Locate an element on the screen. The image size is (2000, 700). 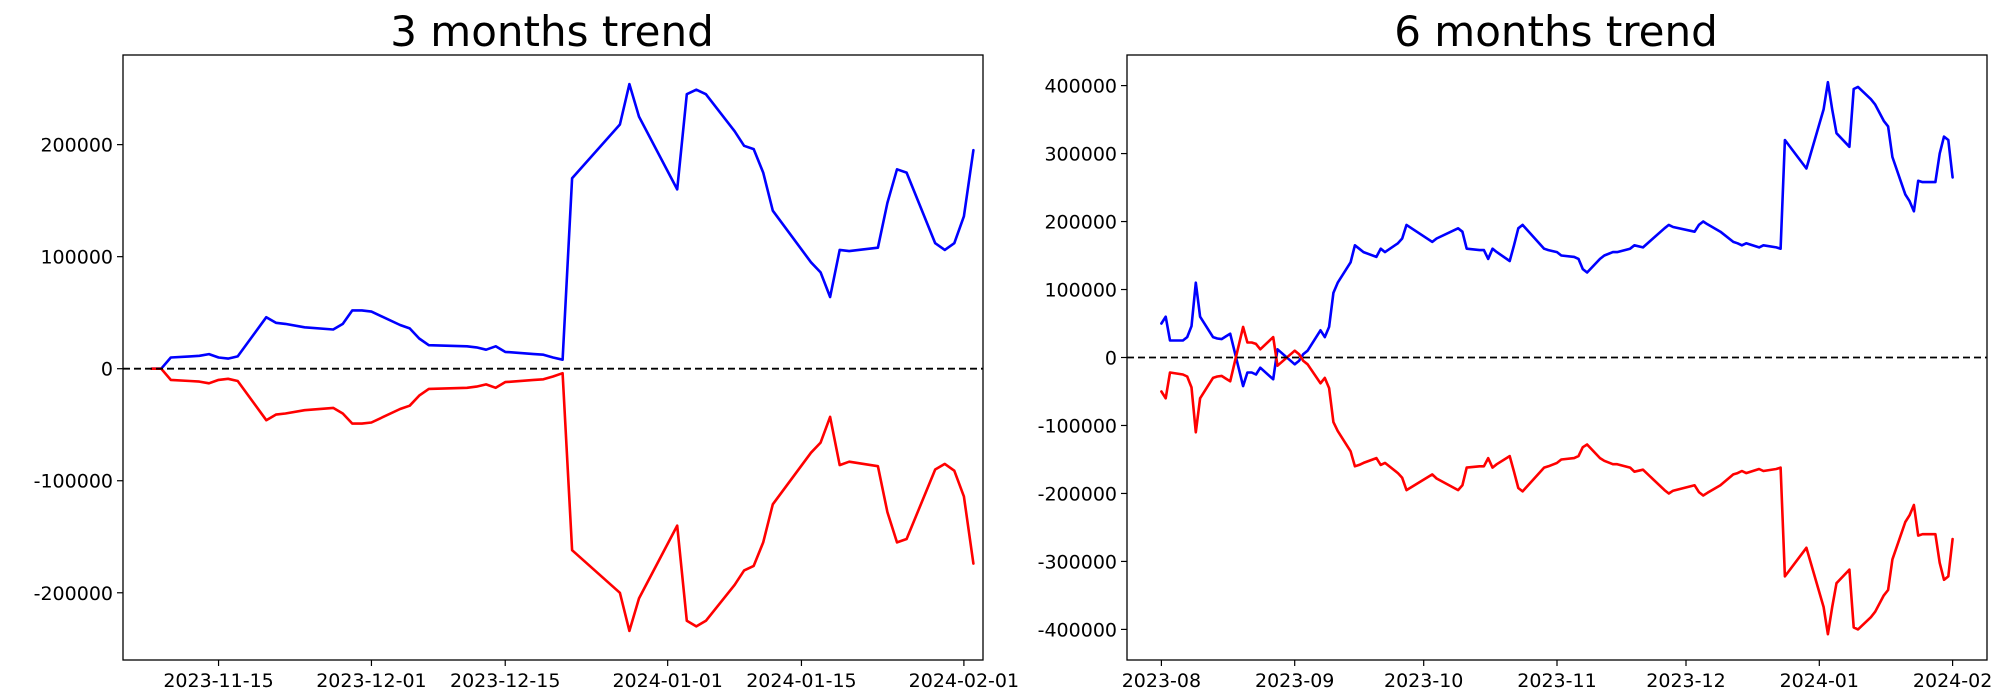
x-tick-label: 2024-02 is located at coordinates (1952, 681).